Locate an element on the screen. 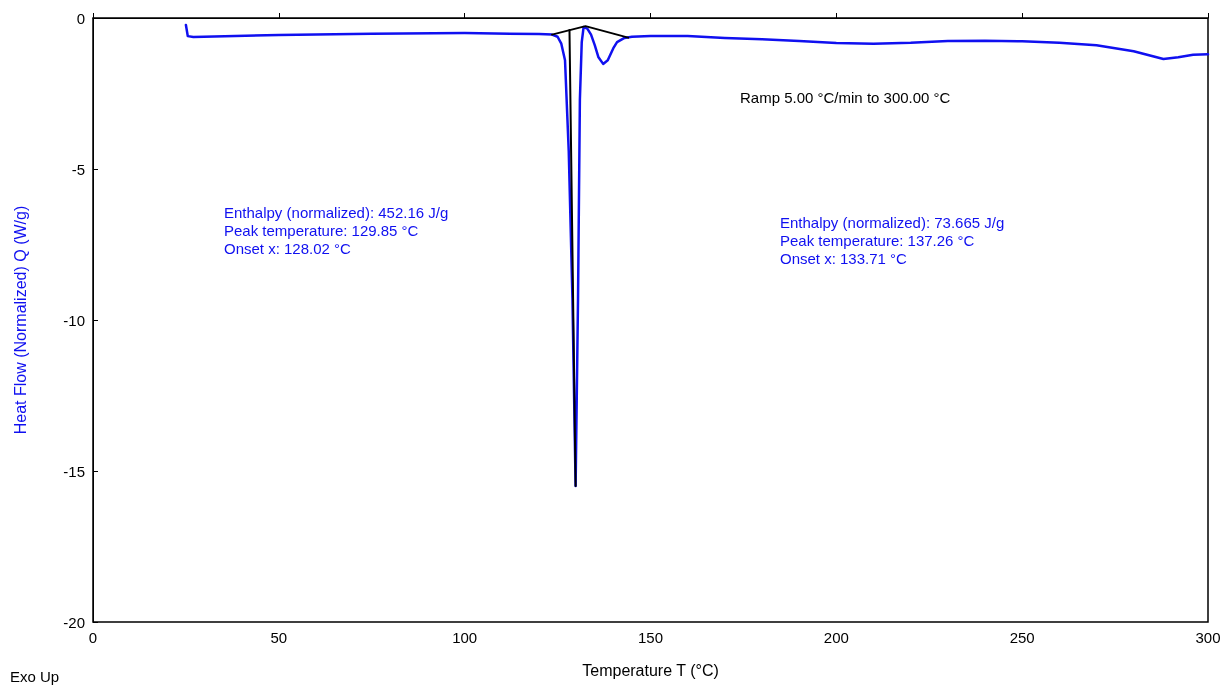  x-tick-label: 0 is located at coordinates (93, 637).